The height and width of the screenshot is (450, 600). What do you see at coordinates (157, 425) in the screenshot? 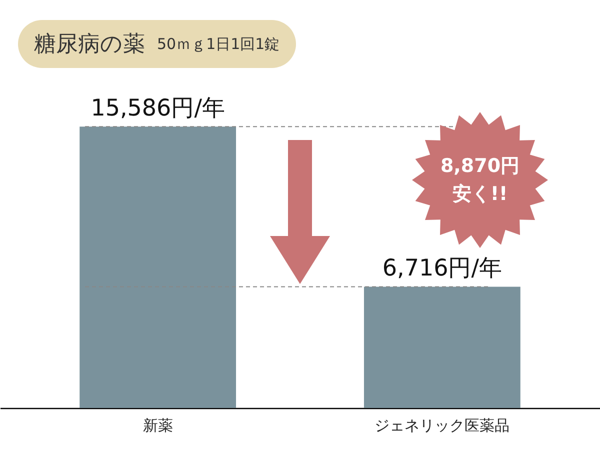
I see `x-tick-label: 新薬` at bounding box center [157, 425].